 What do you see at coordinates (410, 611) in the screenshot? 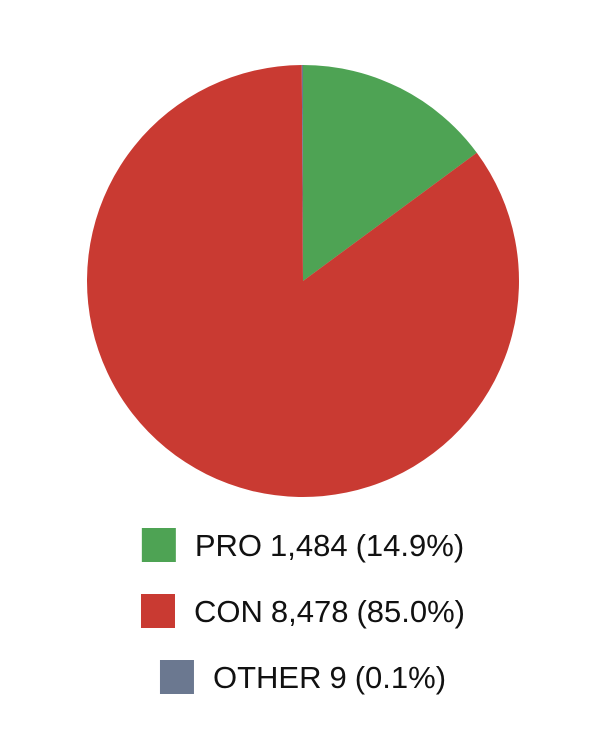
I see `legend-percent: (85.0%)` at bounding box center [410, 611].